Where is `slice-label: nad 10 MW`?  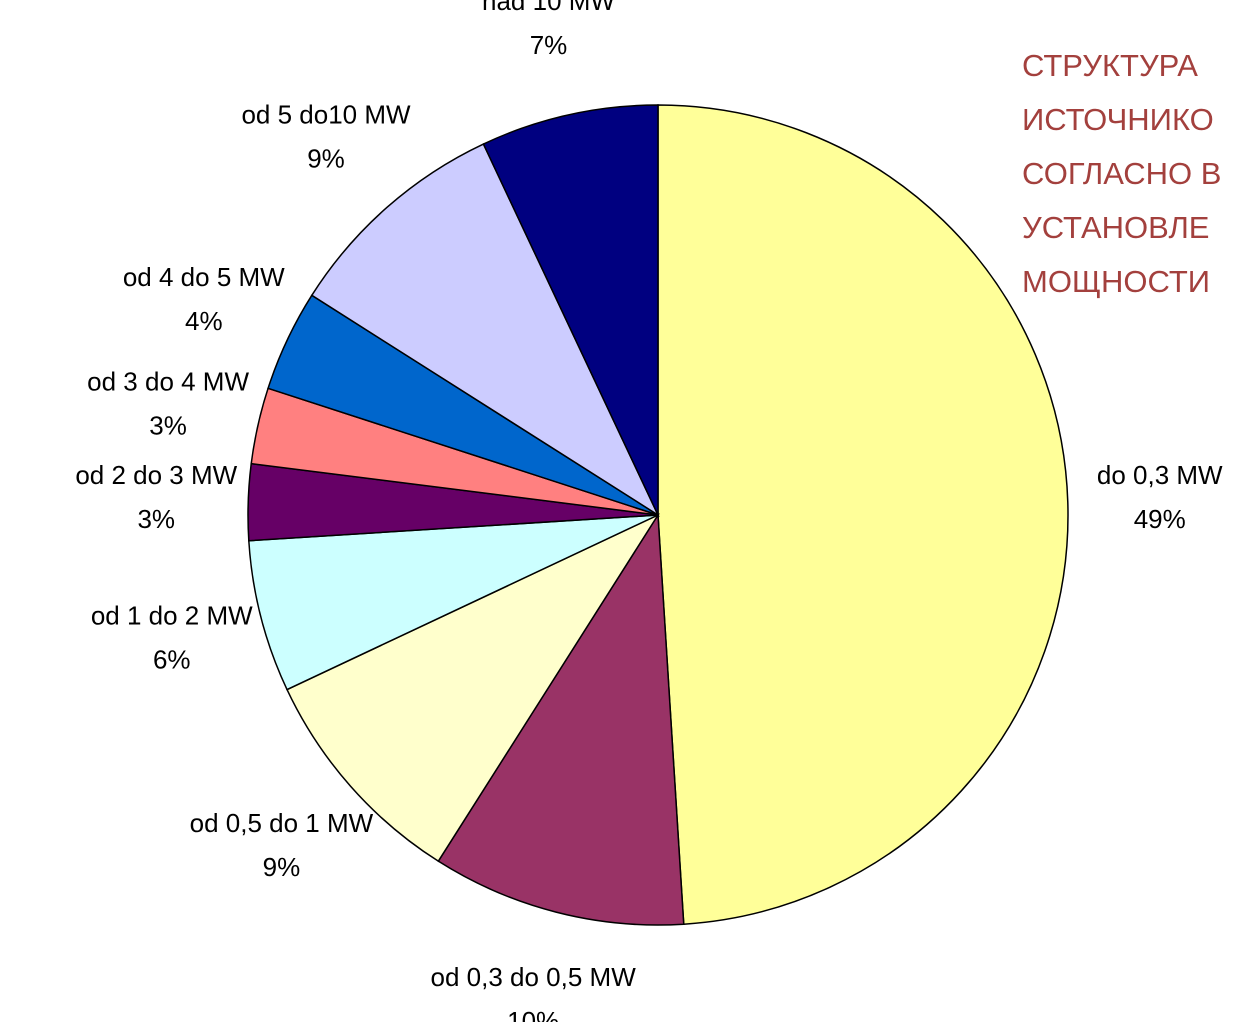 slice-label: nad 10 MW is located at coordinates (548, 8).